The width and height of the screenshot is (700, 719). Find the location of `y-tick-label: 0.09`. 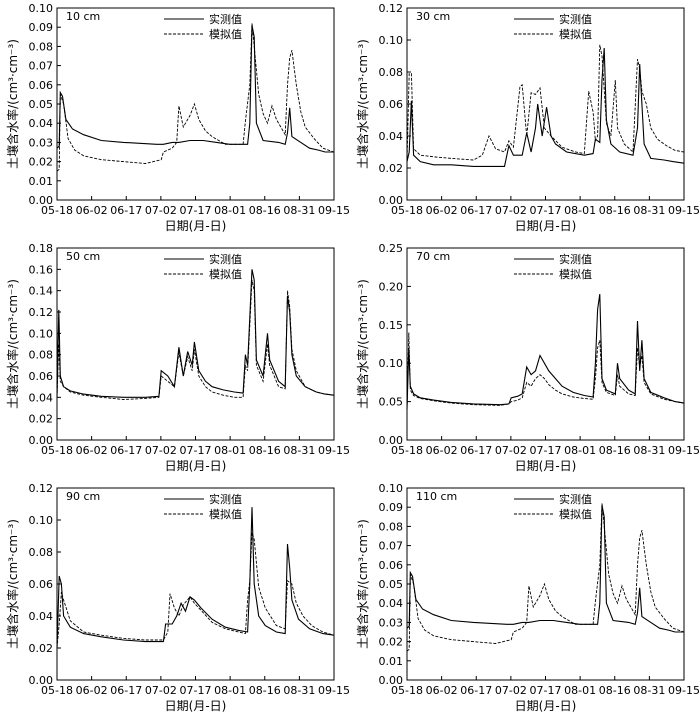

y-tick-label: 0.09 is located at coordinates (41, 27).